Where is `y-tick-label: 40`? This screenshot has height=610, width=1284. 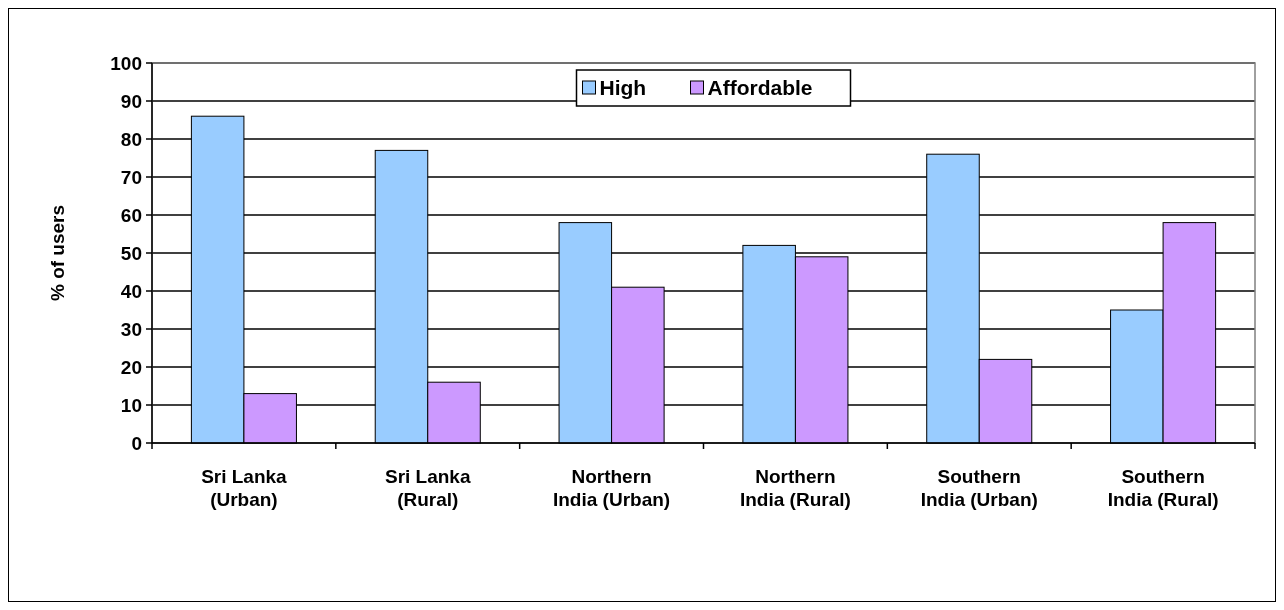
y-tick-label: 40 is located at coordinates (131, 291).